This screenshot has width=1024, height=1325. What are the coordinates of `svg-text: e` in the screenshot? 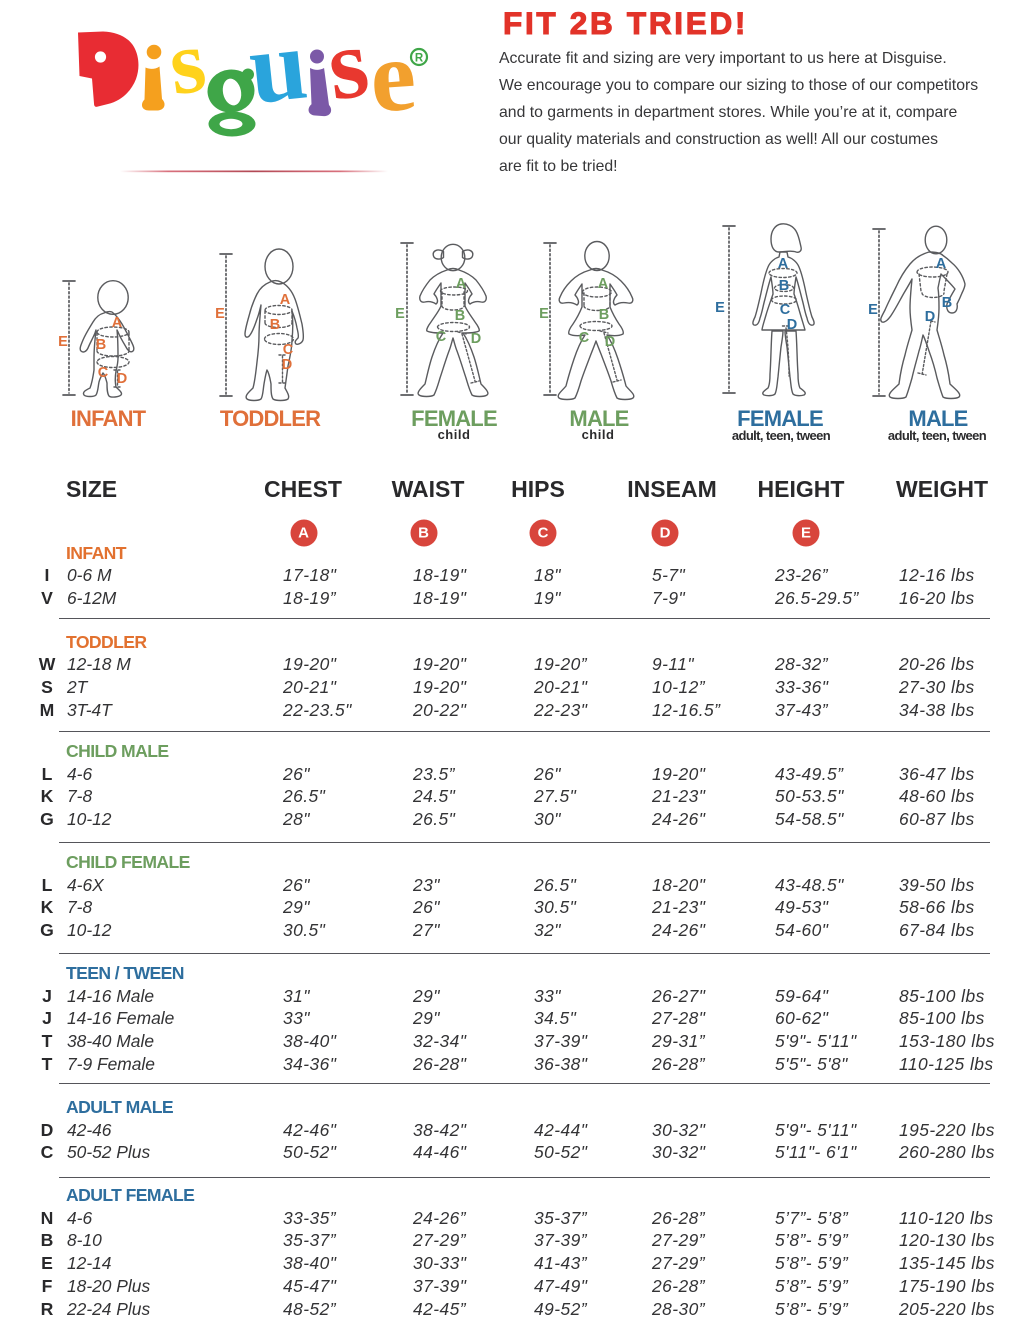 It's located at (392, 77).